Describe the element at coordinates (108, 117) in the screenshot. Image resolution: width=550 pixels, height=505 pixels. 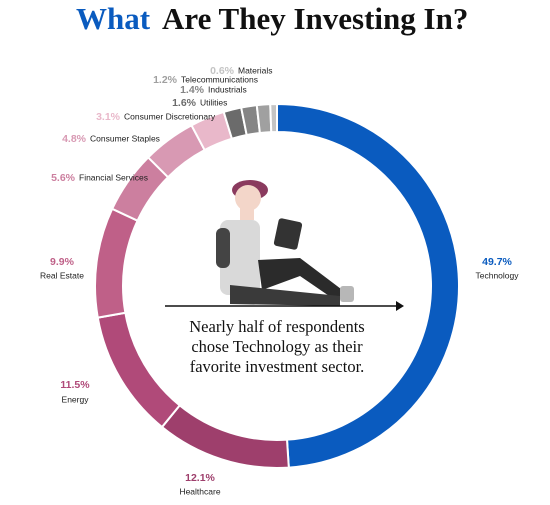
I see `value-label: 3.1%` at that location.